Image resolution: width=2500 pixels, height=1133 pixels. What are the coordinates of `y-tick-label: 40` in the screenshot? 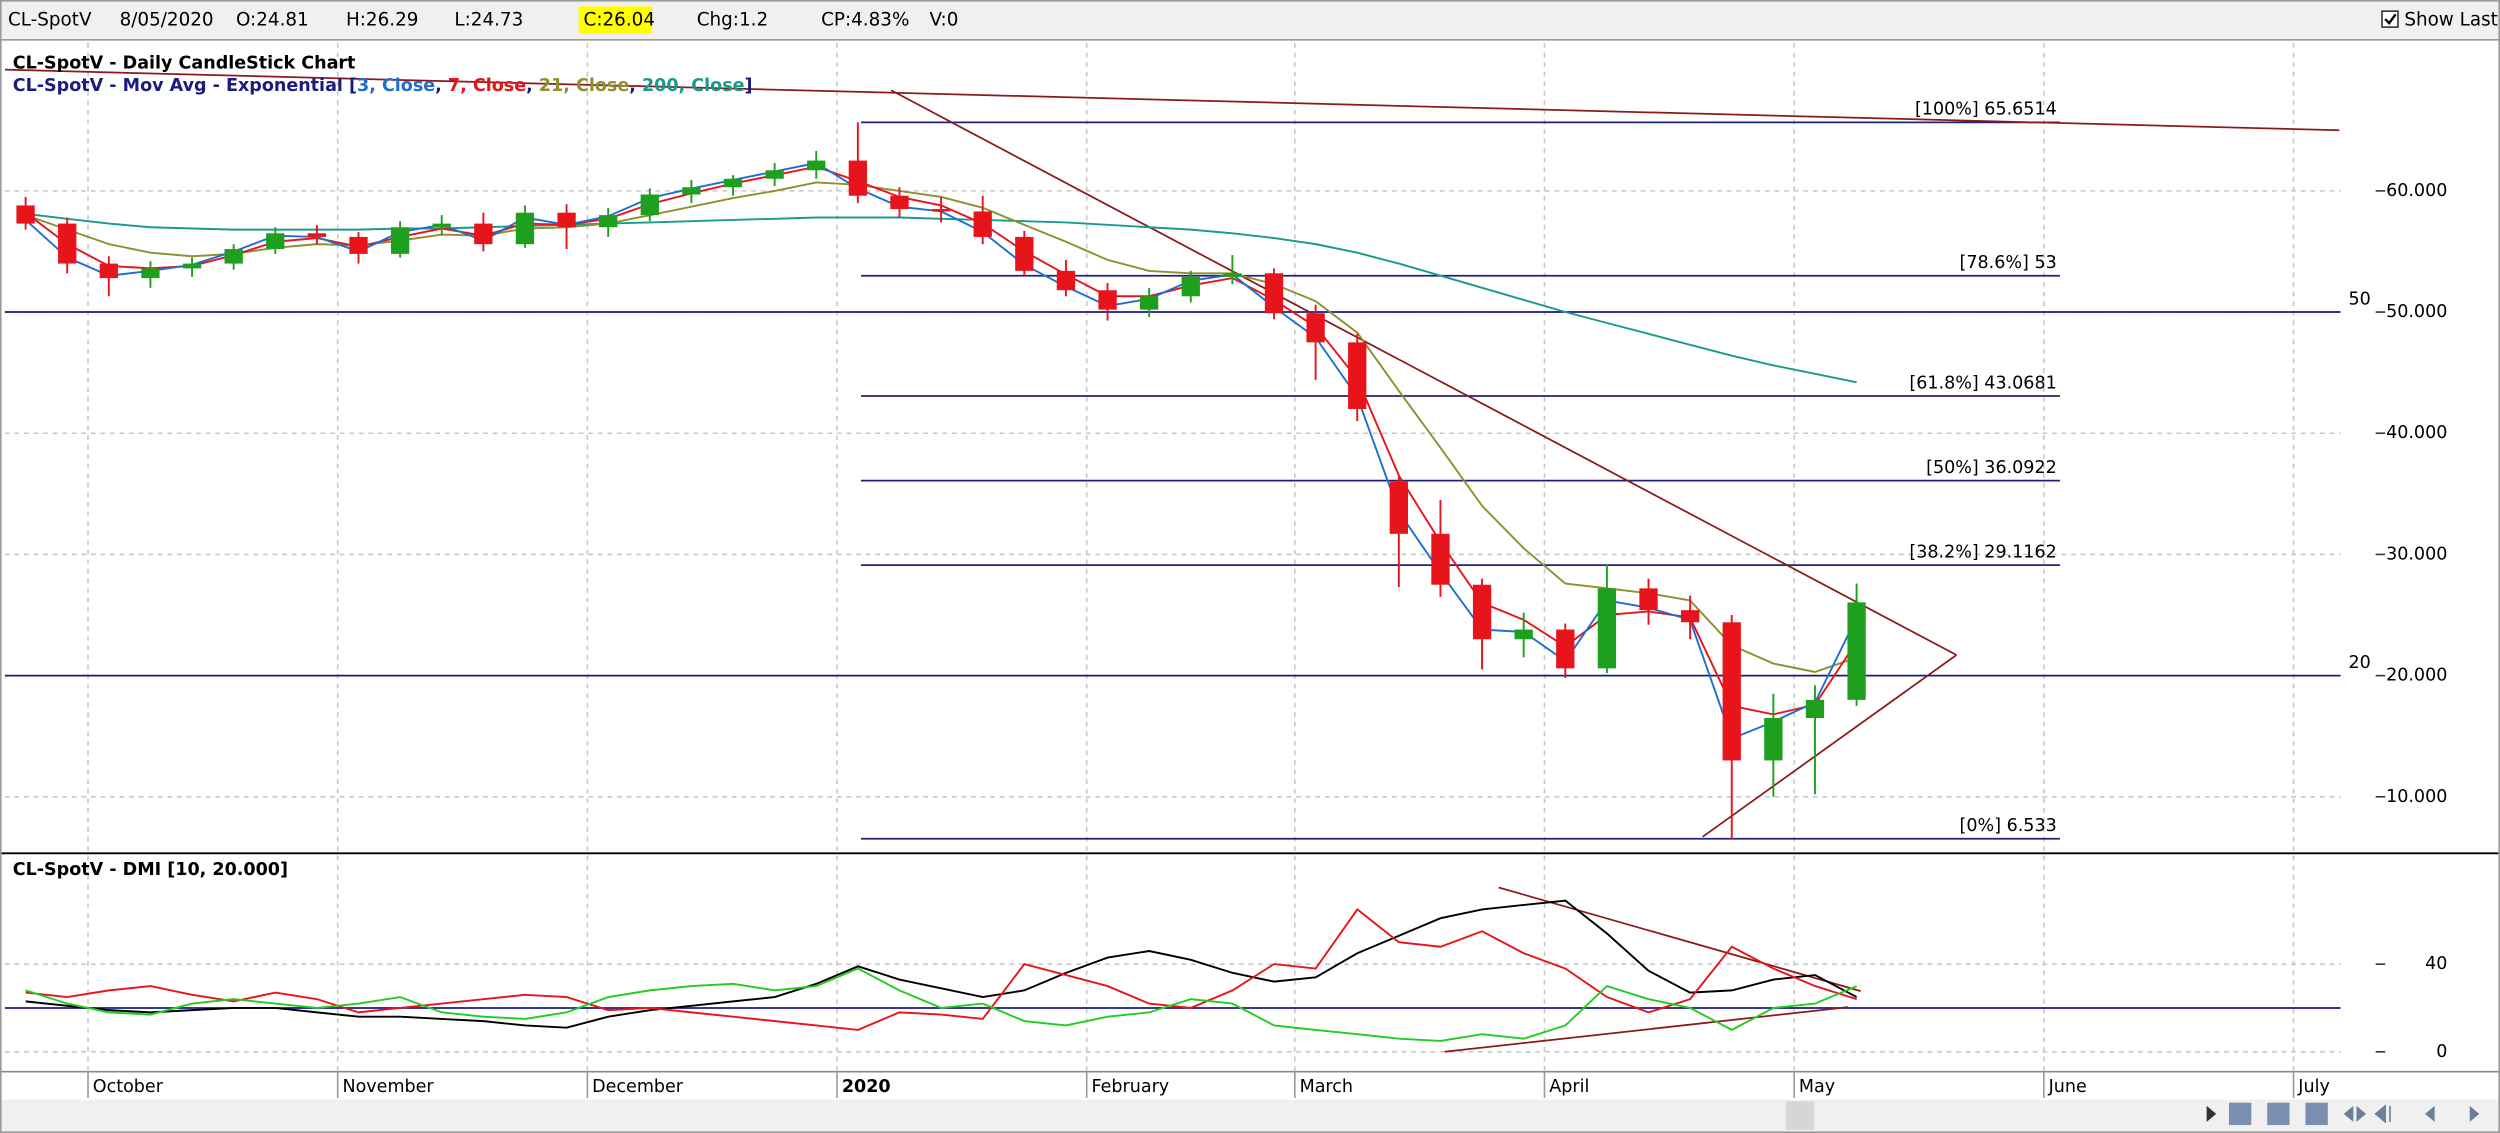 It's located at (2436, 964).